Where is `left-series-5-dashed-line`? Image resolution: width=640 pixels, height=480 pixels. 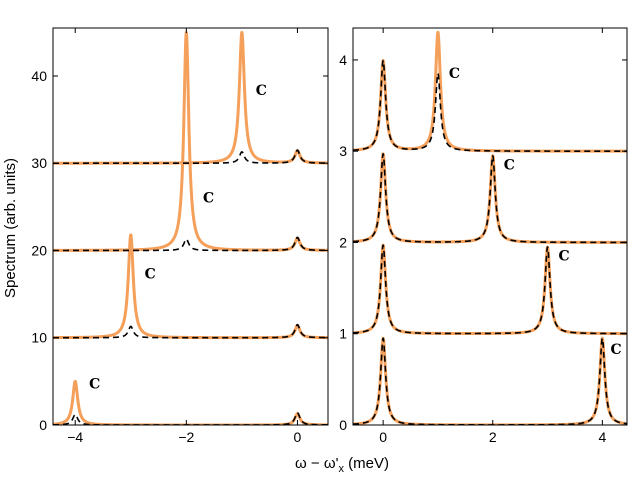
left-series-5-dashed-line is located at coordinates (190, 244).